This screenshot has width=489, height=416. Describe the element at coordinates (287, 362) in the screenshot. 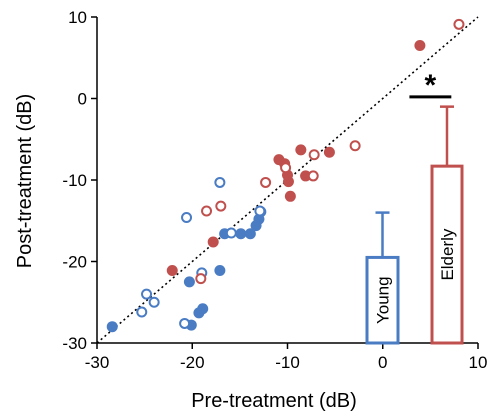

I see `x-tick-label: -10` at that location.